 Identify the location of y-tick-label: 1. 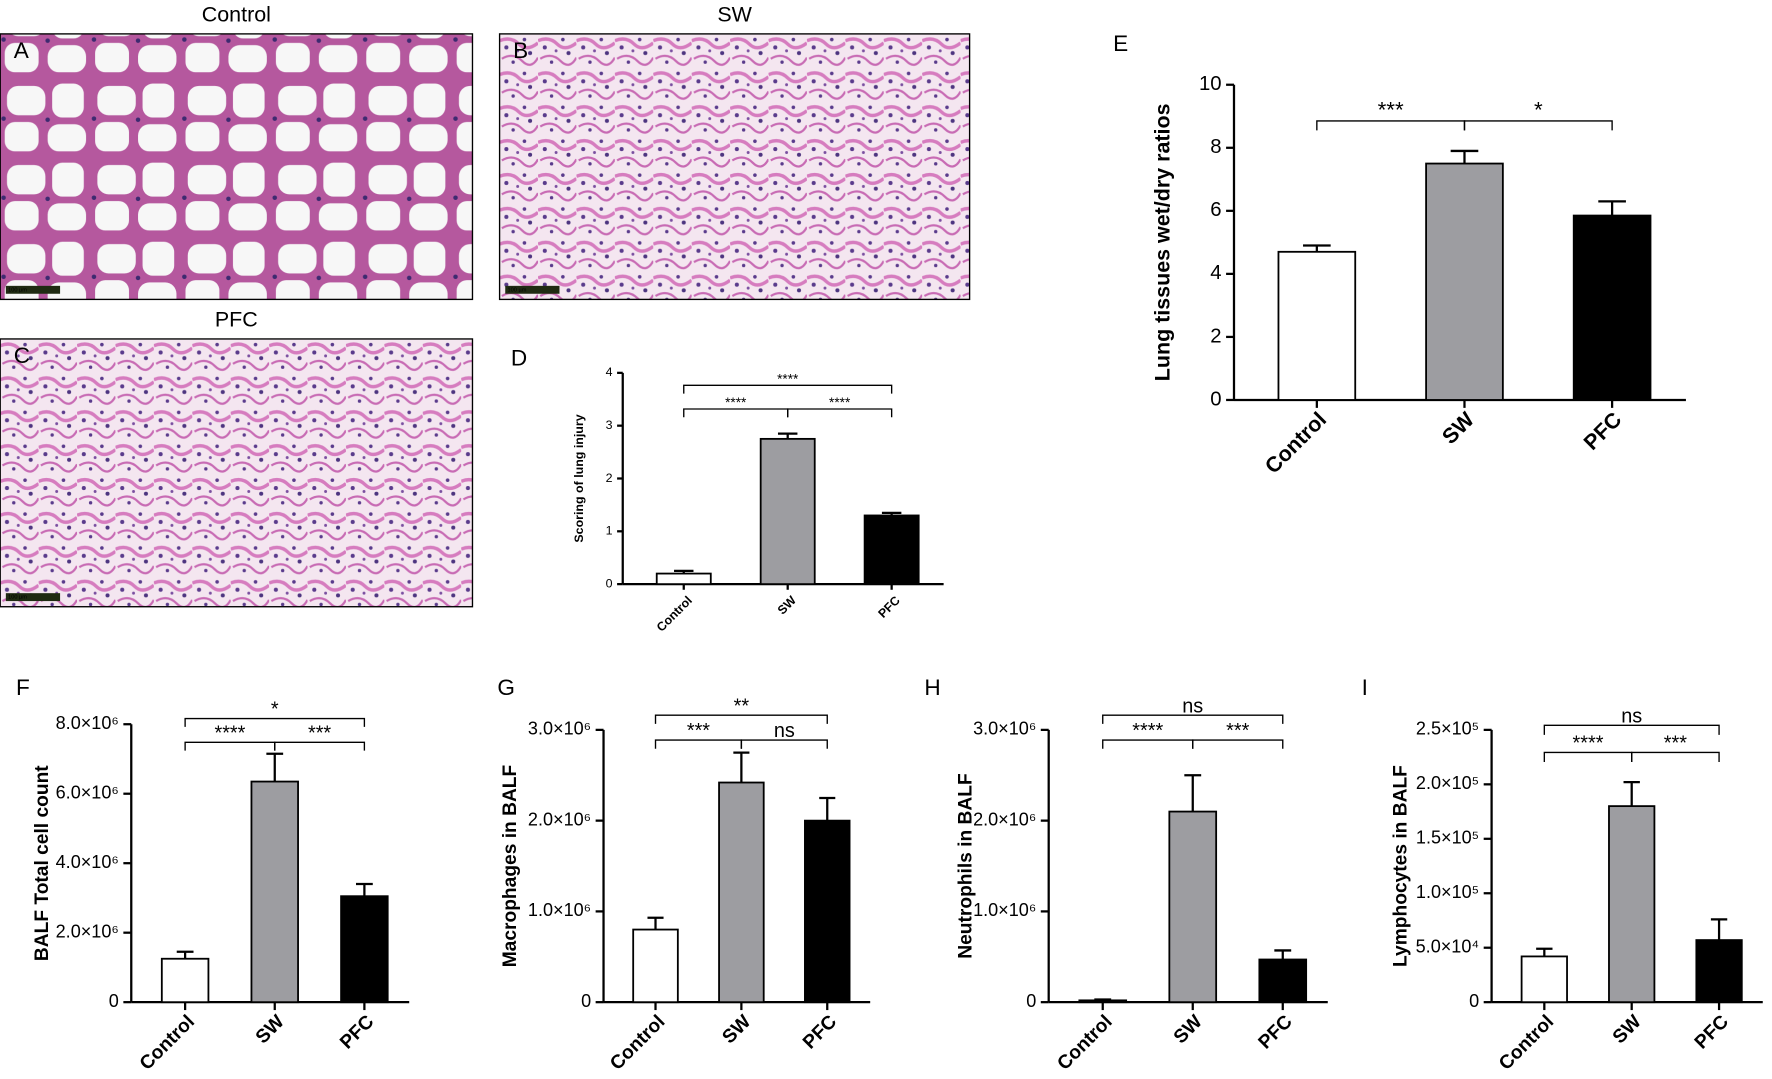
(609, 531).